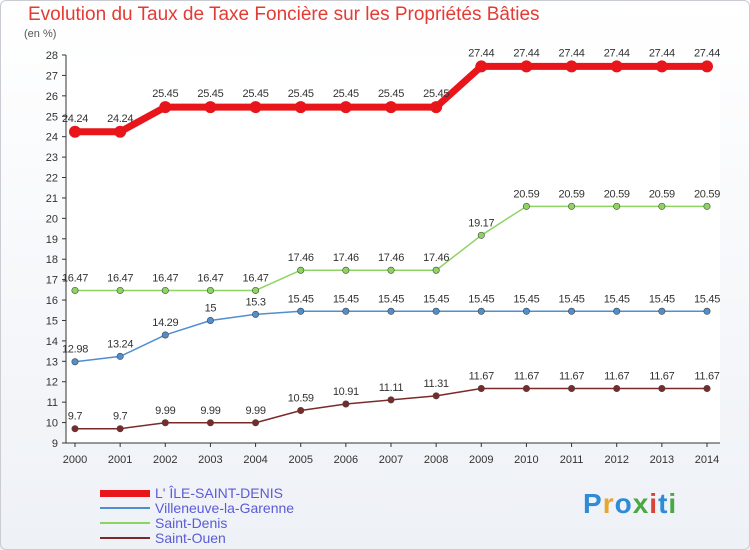  I want to click on x-tick-label: 2002, so click(165, 460).